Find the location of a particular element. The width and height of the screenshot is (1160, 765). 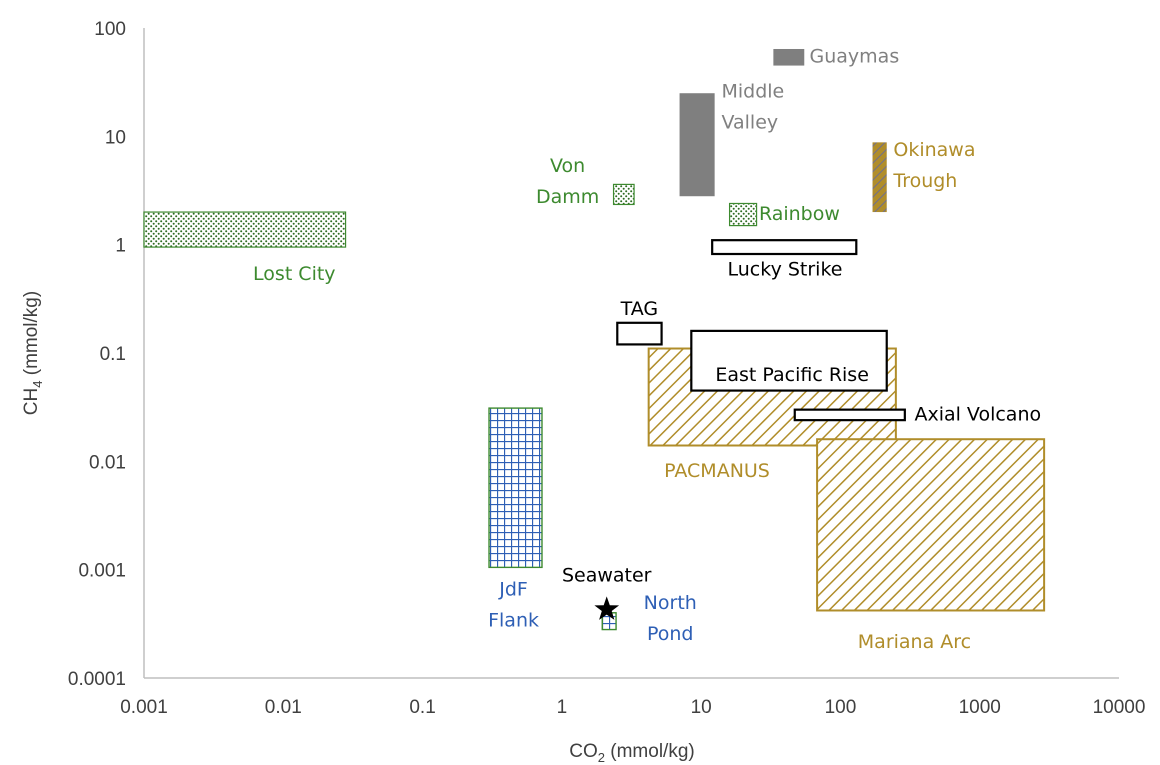

y-tick-label: 10 is located at coordinates (115, 137).